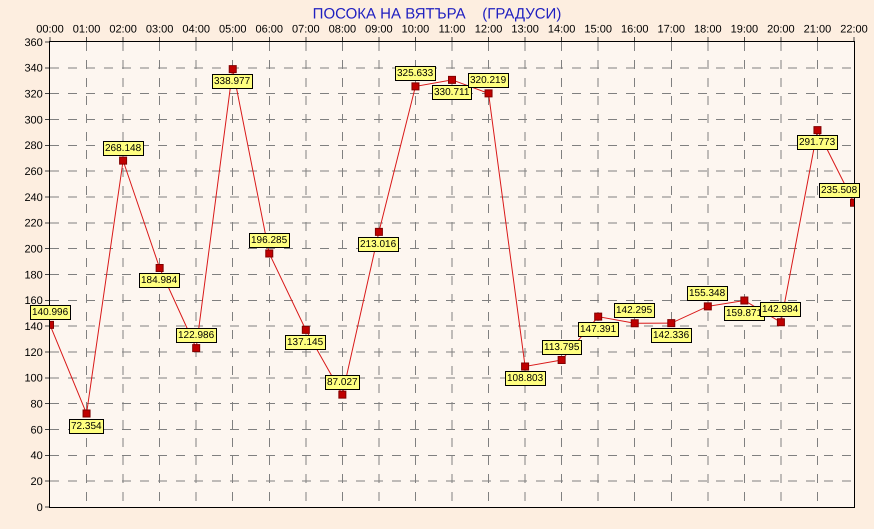 Image resolution: width=874 pixels, height=529 pixels. What do you see at coordinates (854, 30) in the screenshot?
I see `x-tick-label: 22:00` at bounding box center [854, 30].